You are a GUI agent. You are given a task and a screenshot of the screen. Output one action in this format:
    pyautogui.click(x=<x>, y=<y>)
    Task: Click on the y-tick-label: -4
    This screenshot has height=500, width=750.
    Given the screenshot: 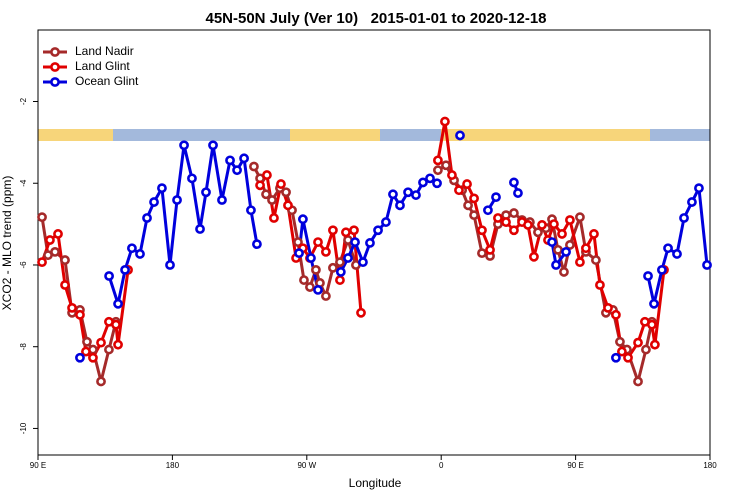 What is the action you would take?
    pyautogui.click(x=23, y=183)
    